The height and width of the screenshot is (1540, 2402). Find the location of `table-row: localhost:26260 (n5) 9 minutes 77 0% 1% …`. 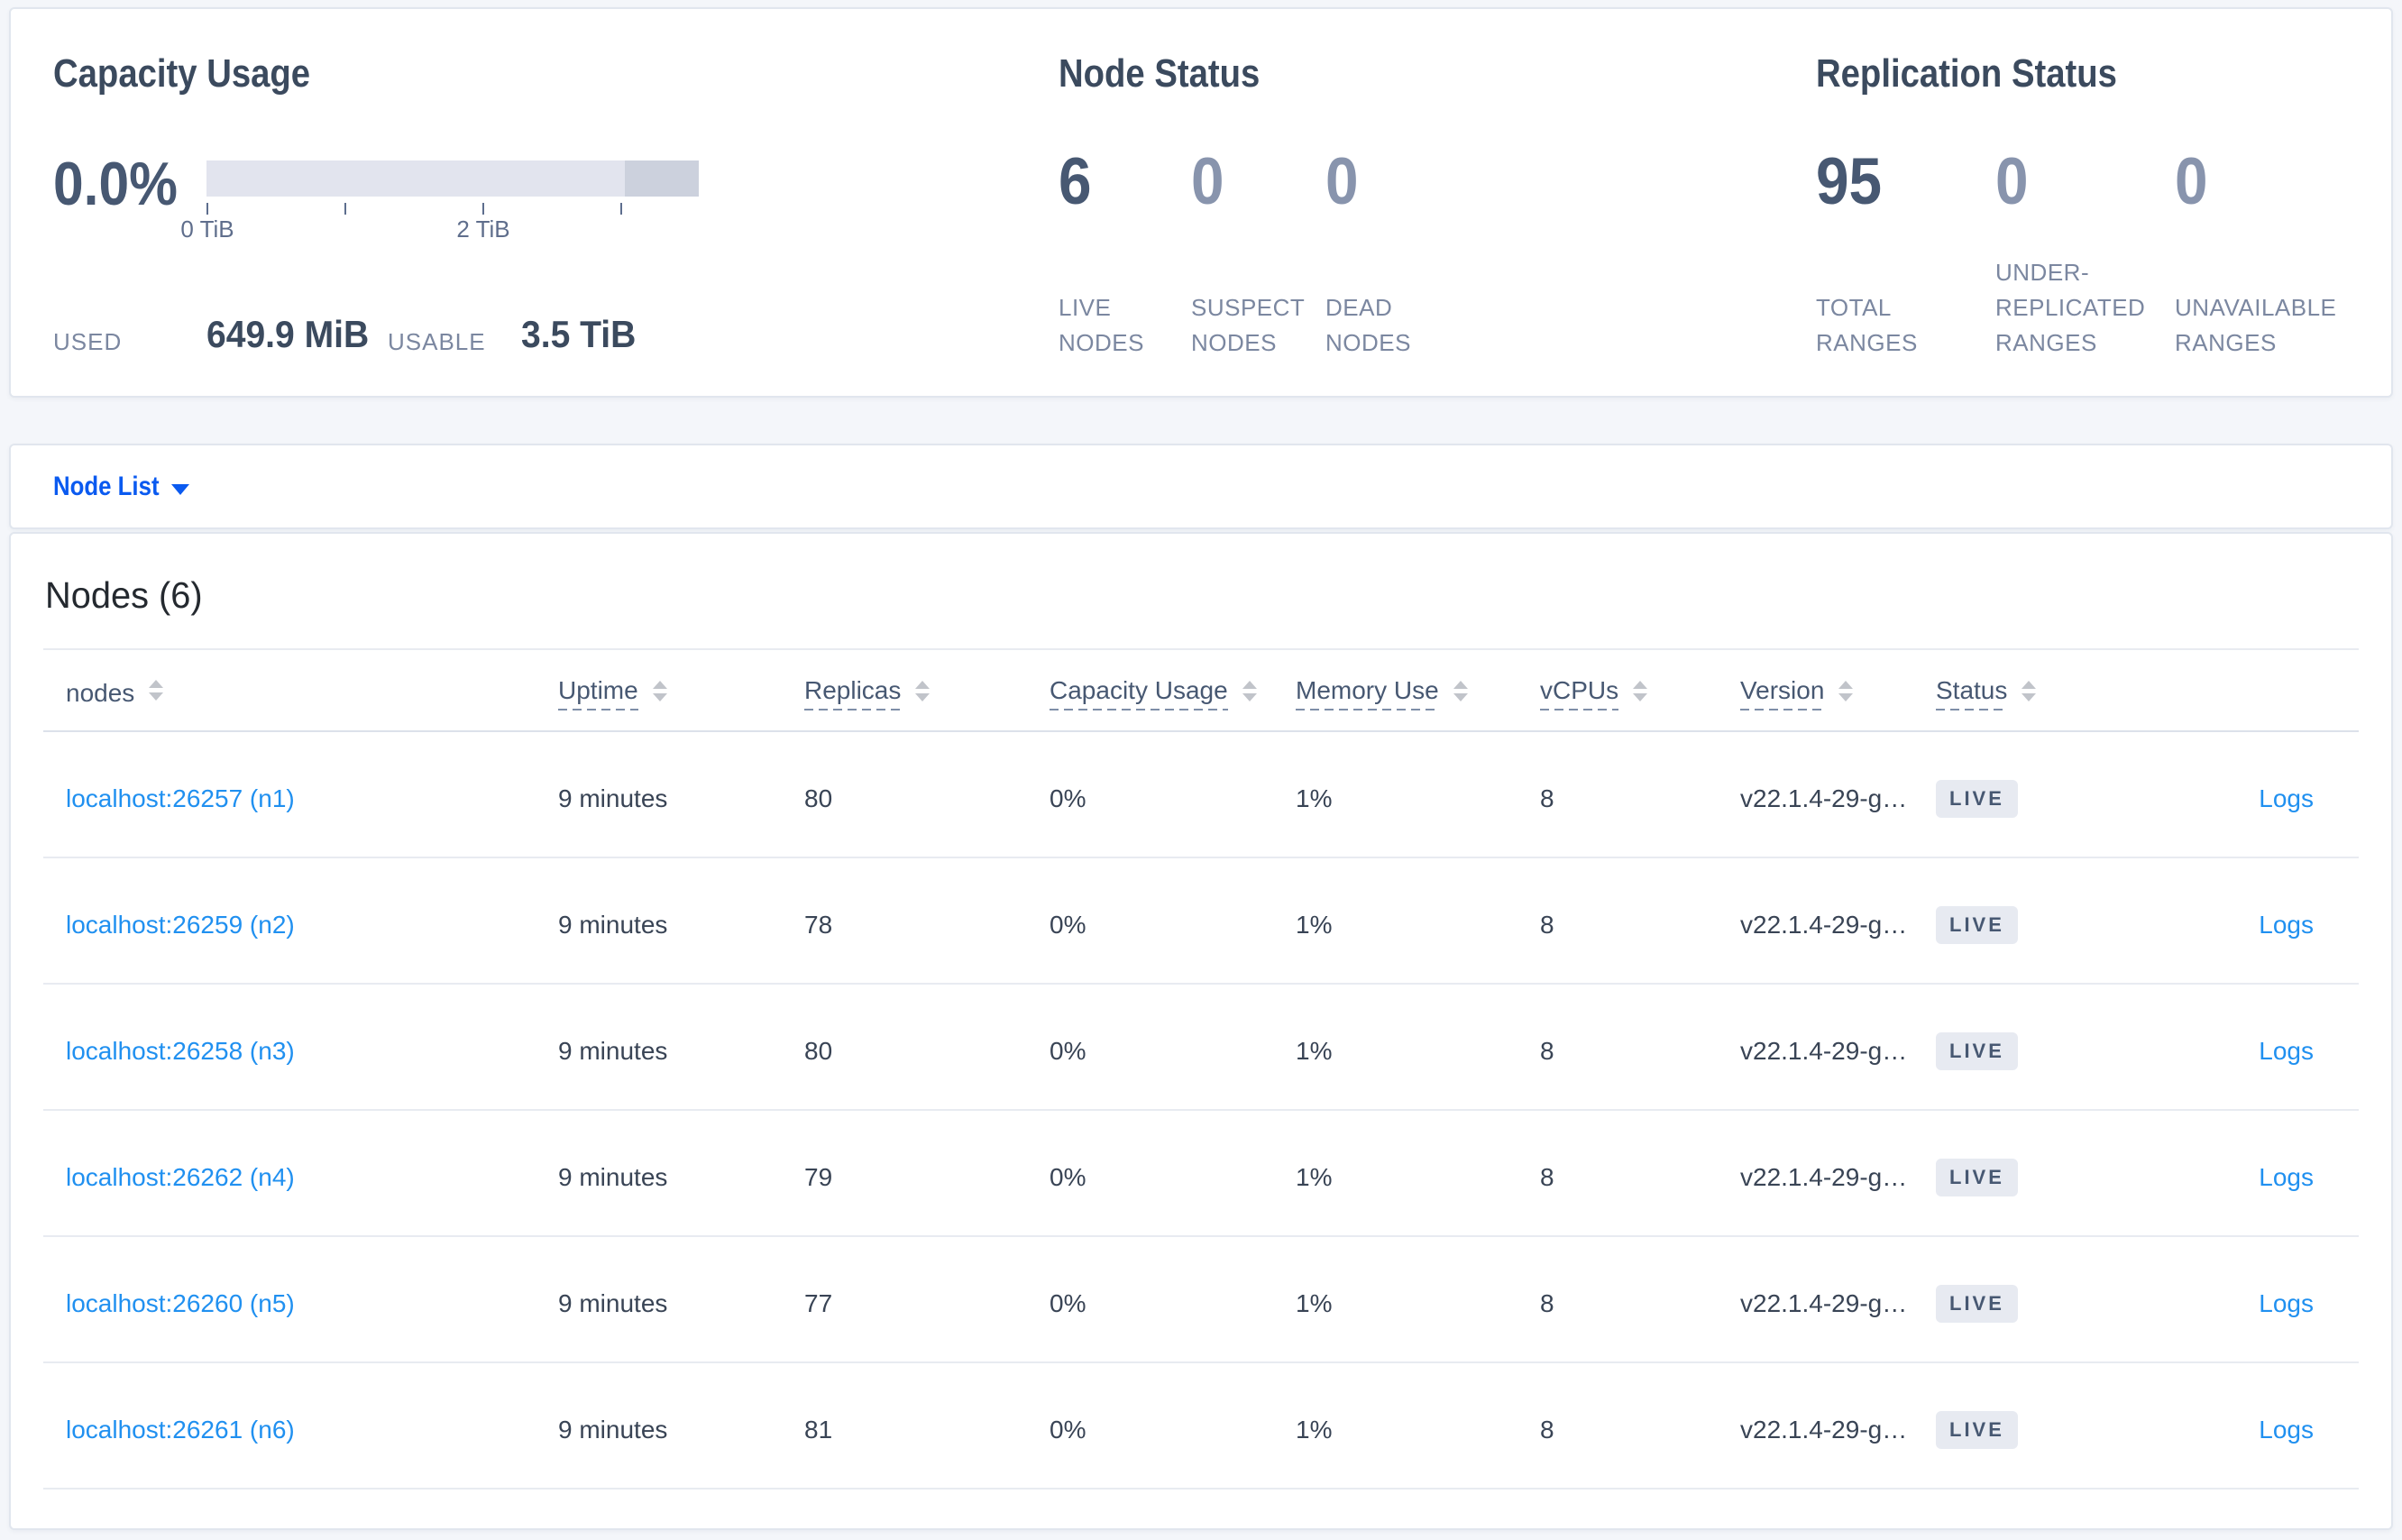

table-row: localhost:26260 (n5) 9 minutes 77 0% 1% … is located at coordinates (1201, 1299).